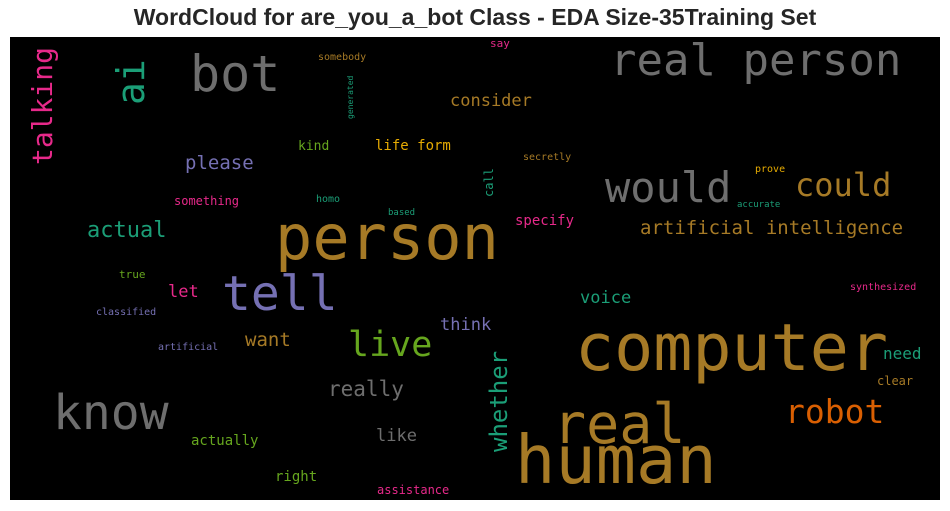 This screenshot has width=950, height=511. I want to click on word-please: please, so click(219, 163).